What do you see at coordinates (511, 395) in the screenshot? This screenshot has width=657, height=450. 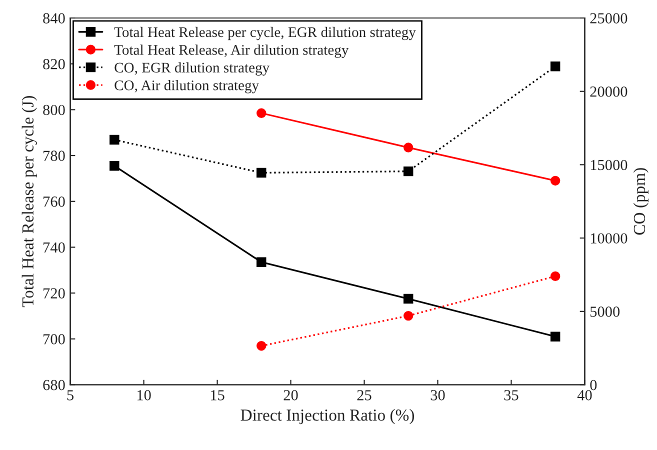 I see `x-tick-label: 35` at bounding box center [511, 395].